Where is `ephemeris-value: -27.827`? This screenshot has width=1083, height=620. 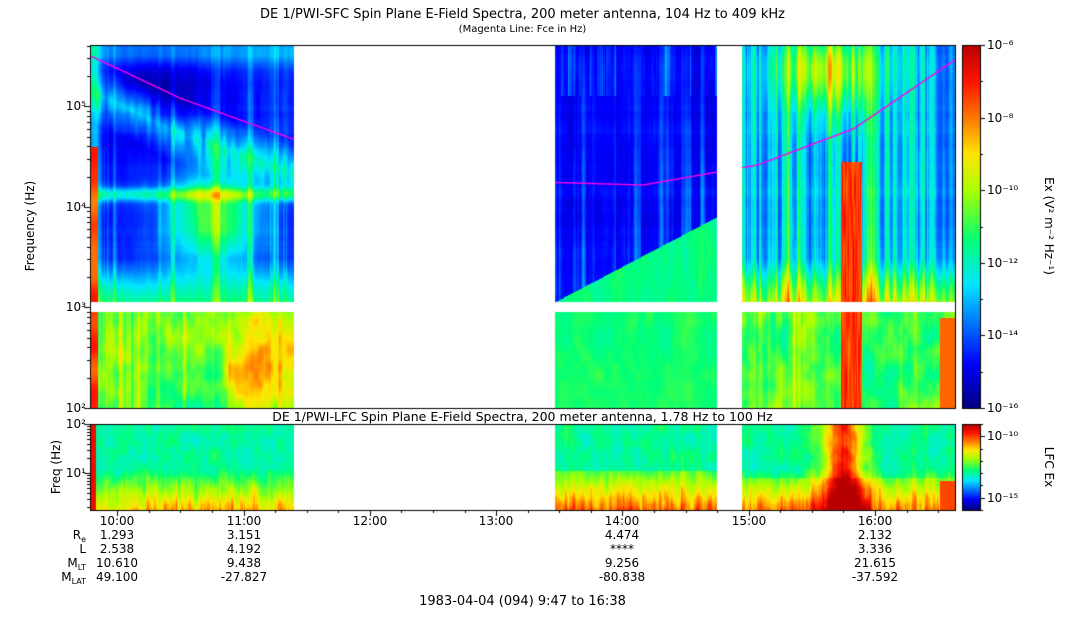 ephemeris-value: -27.827 is located at coordinates (244, 577).